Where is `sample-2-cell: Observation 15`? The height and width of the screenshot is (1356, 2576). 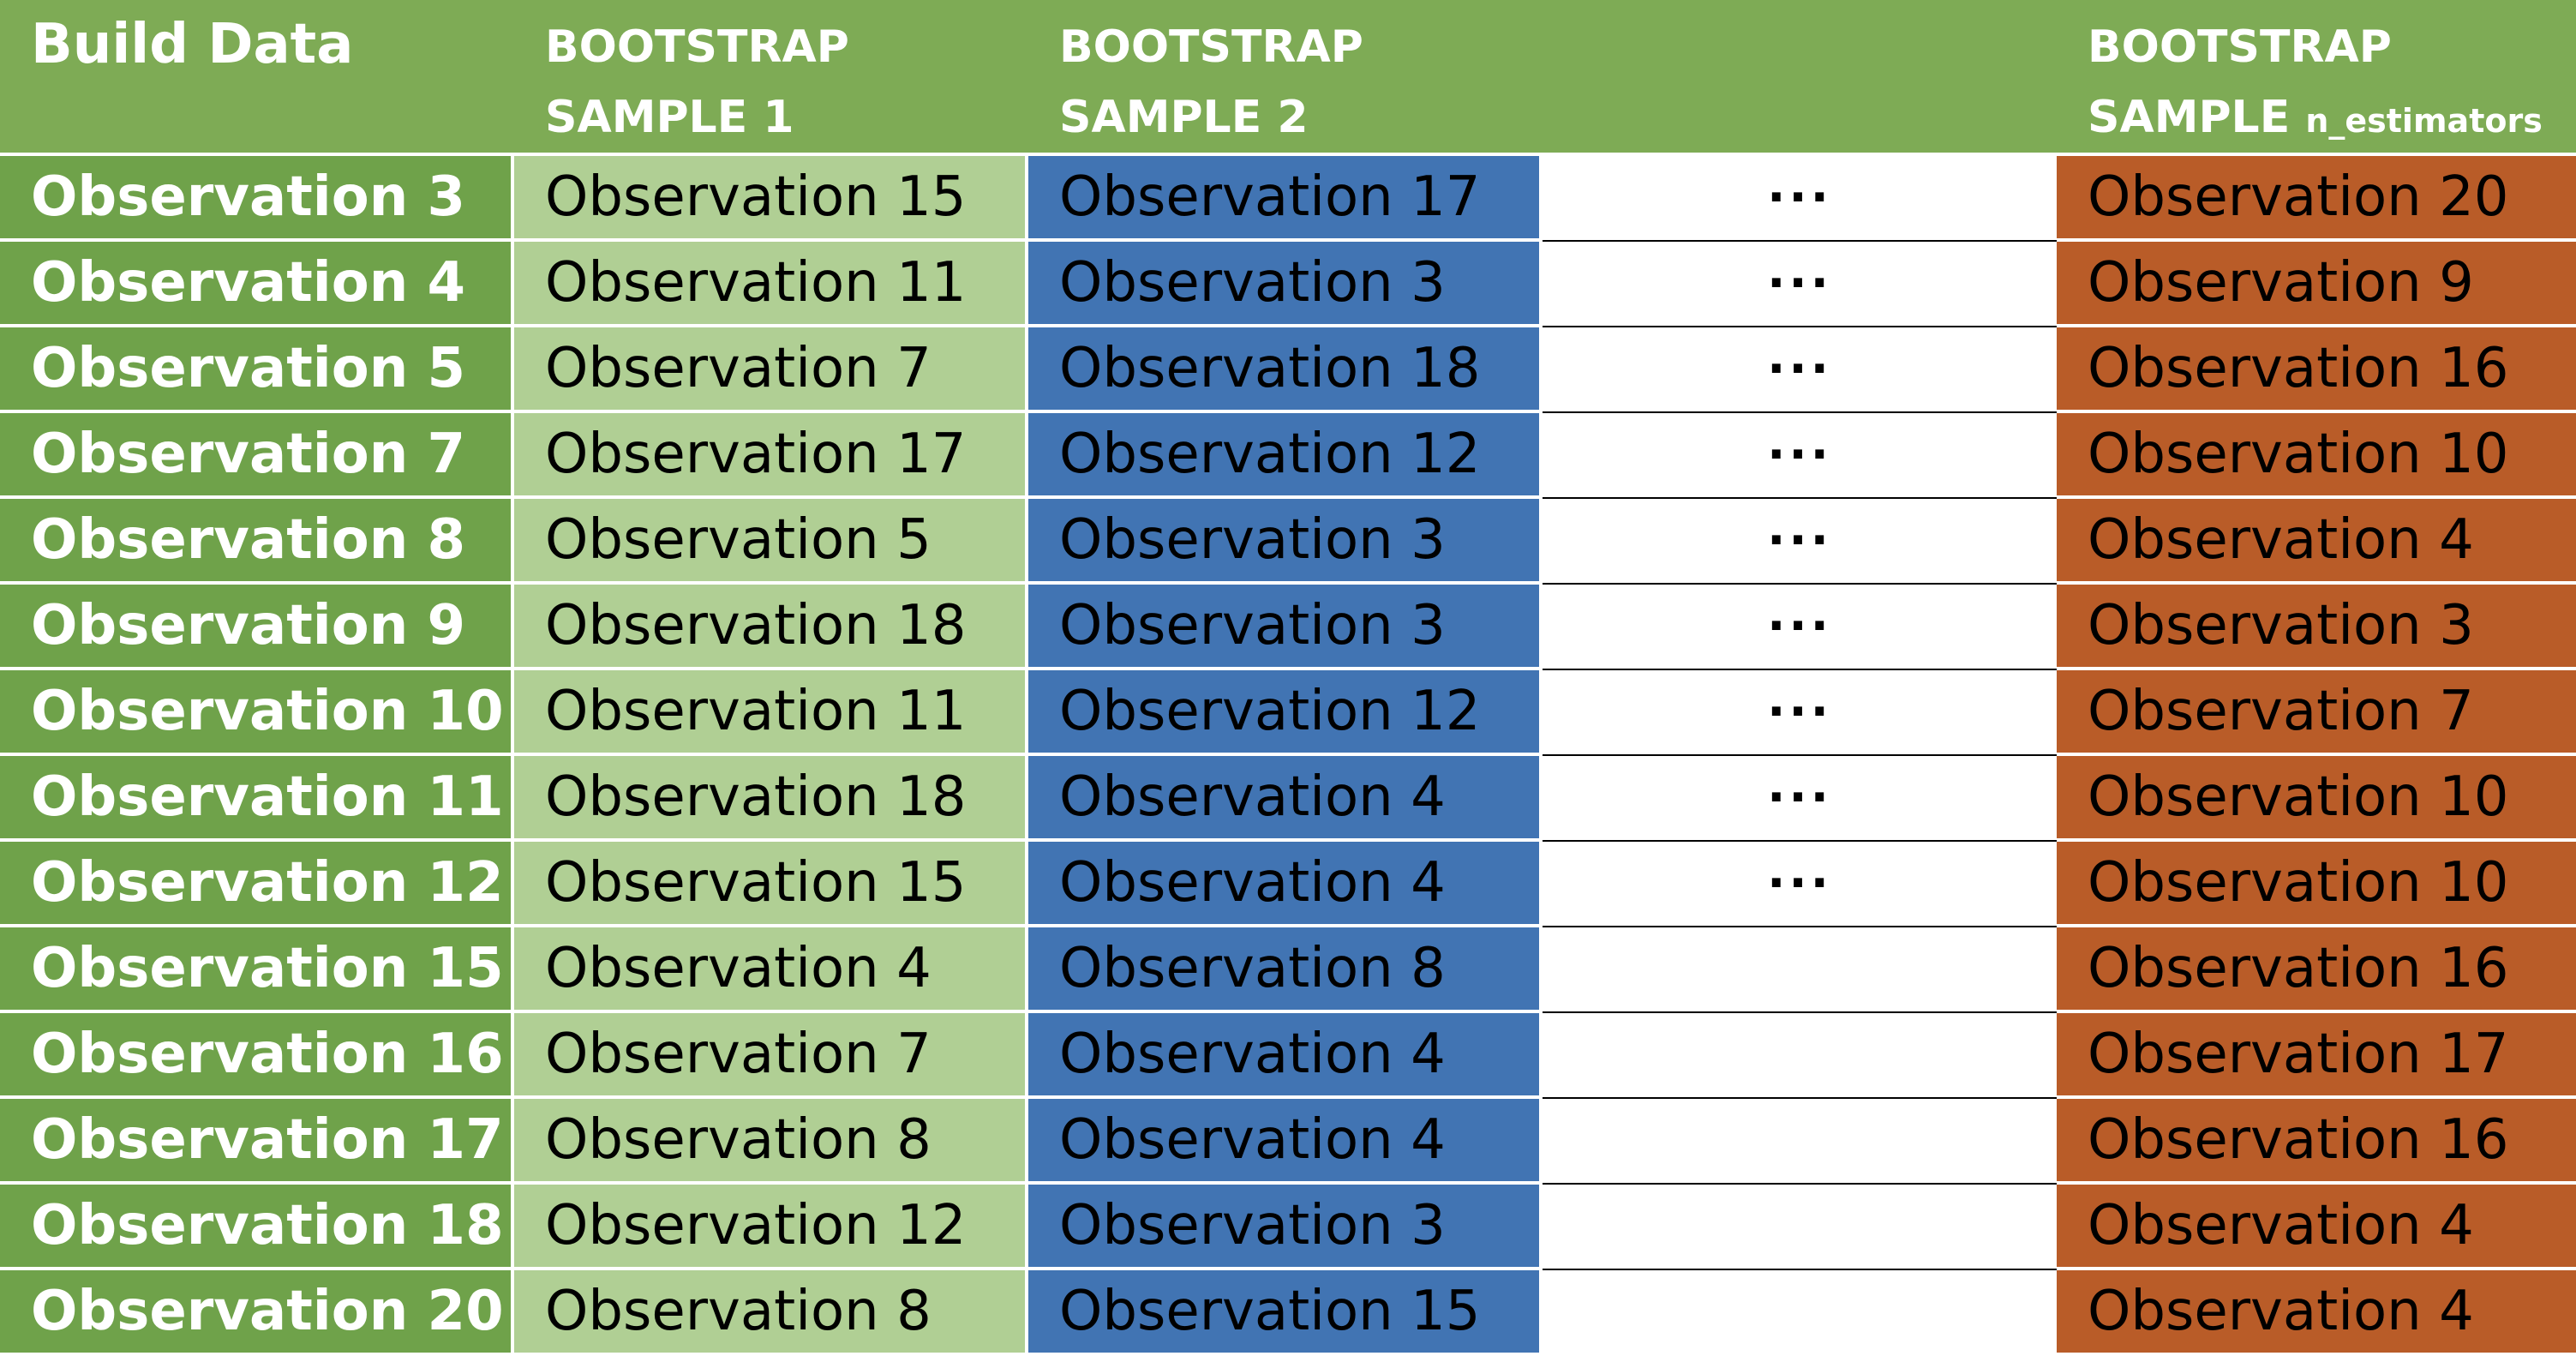
sample-2-cell: Observation 15 is located at coordinates (1285, 1313).